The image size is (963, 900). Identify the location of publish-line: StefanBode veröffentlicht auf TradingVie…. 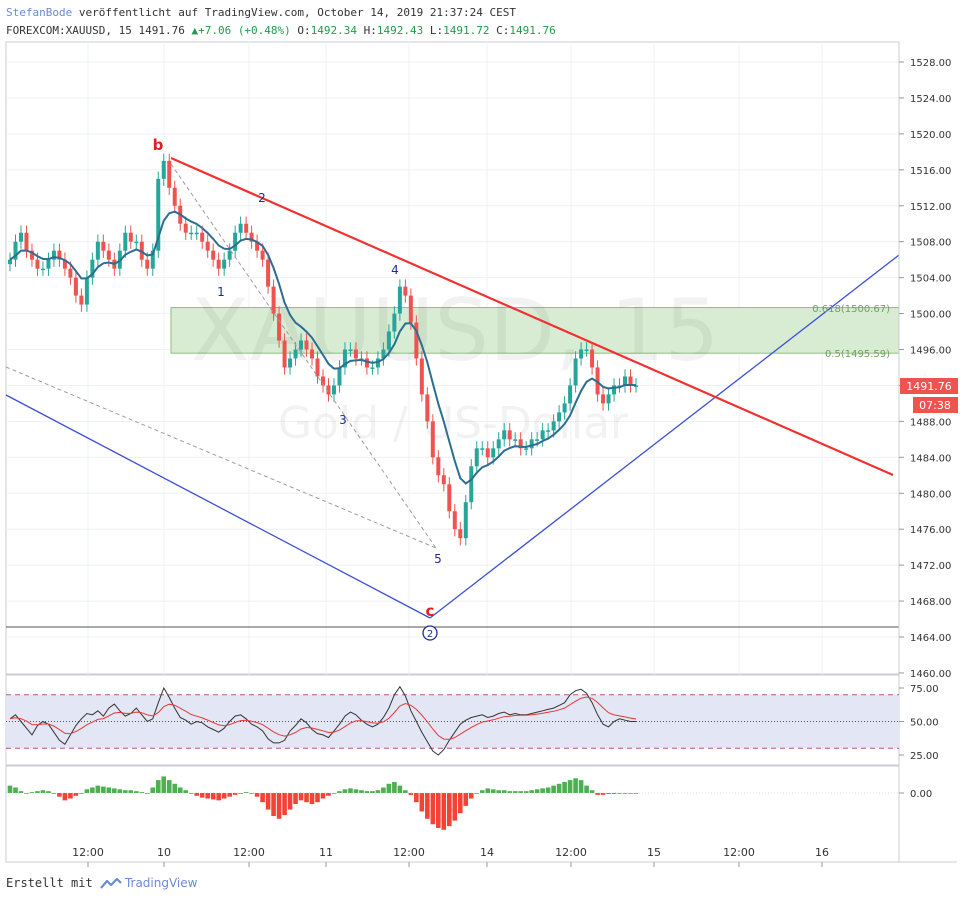
(261, 12).